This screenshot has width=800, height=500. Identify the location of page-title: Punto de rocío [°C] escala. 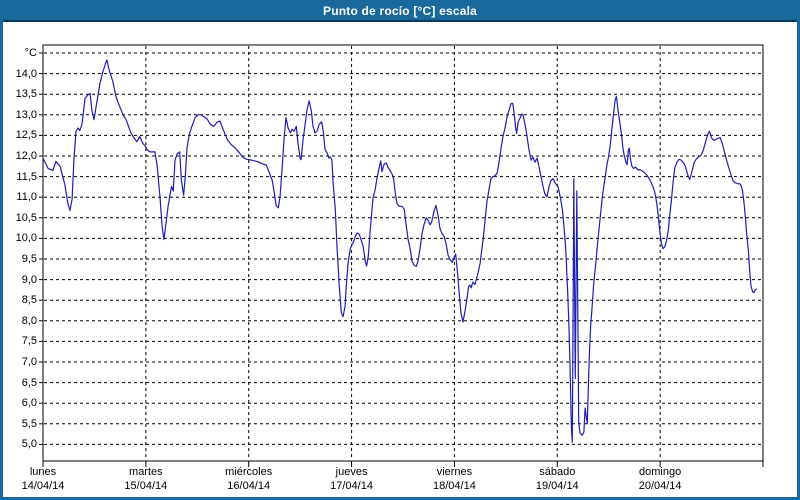
(400, 12).